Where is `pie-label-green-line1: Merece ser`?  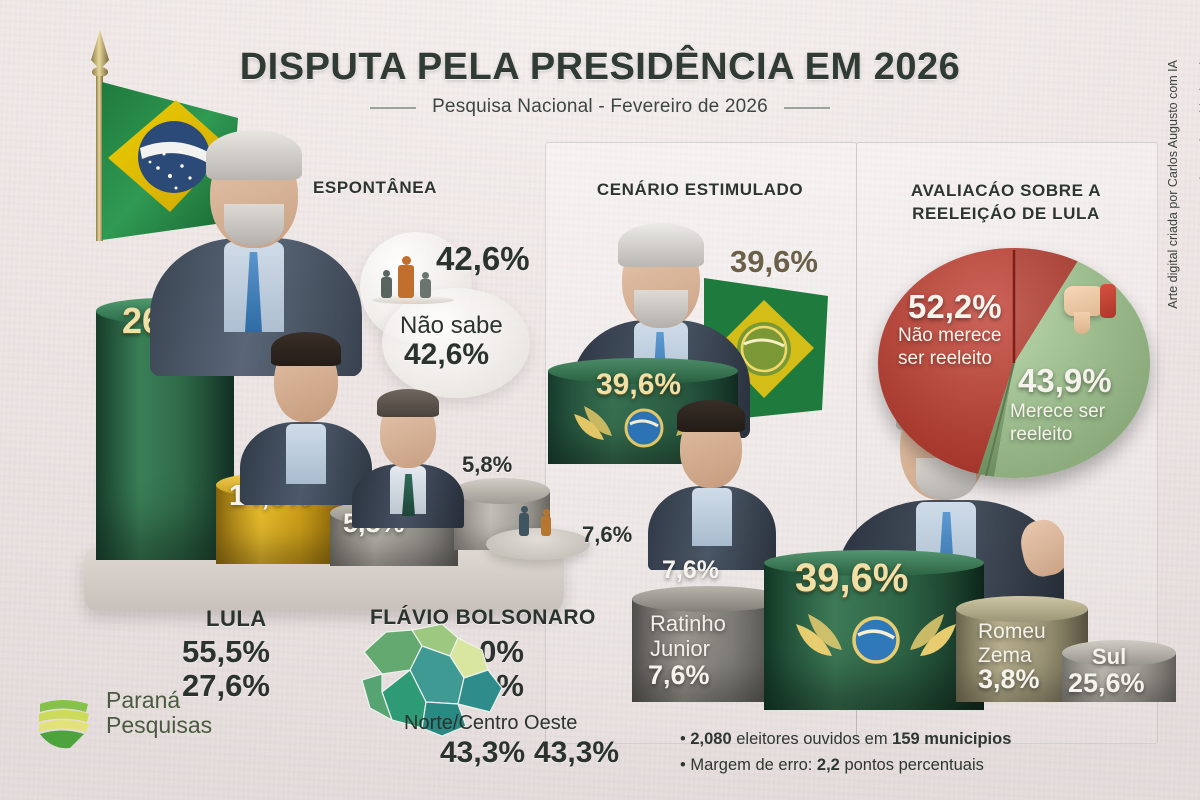 pie-label-green-line1: Merece ser is located at coordinates (1058, 411).